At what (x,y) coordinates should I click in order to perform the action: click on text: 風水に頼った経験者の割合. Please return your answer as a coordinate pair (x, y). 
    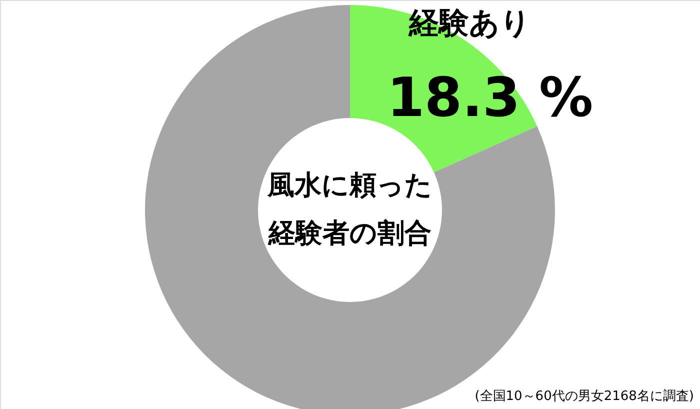
    Looking at the image, I should click on (349, 209).